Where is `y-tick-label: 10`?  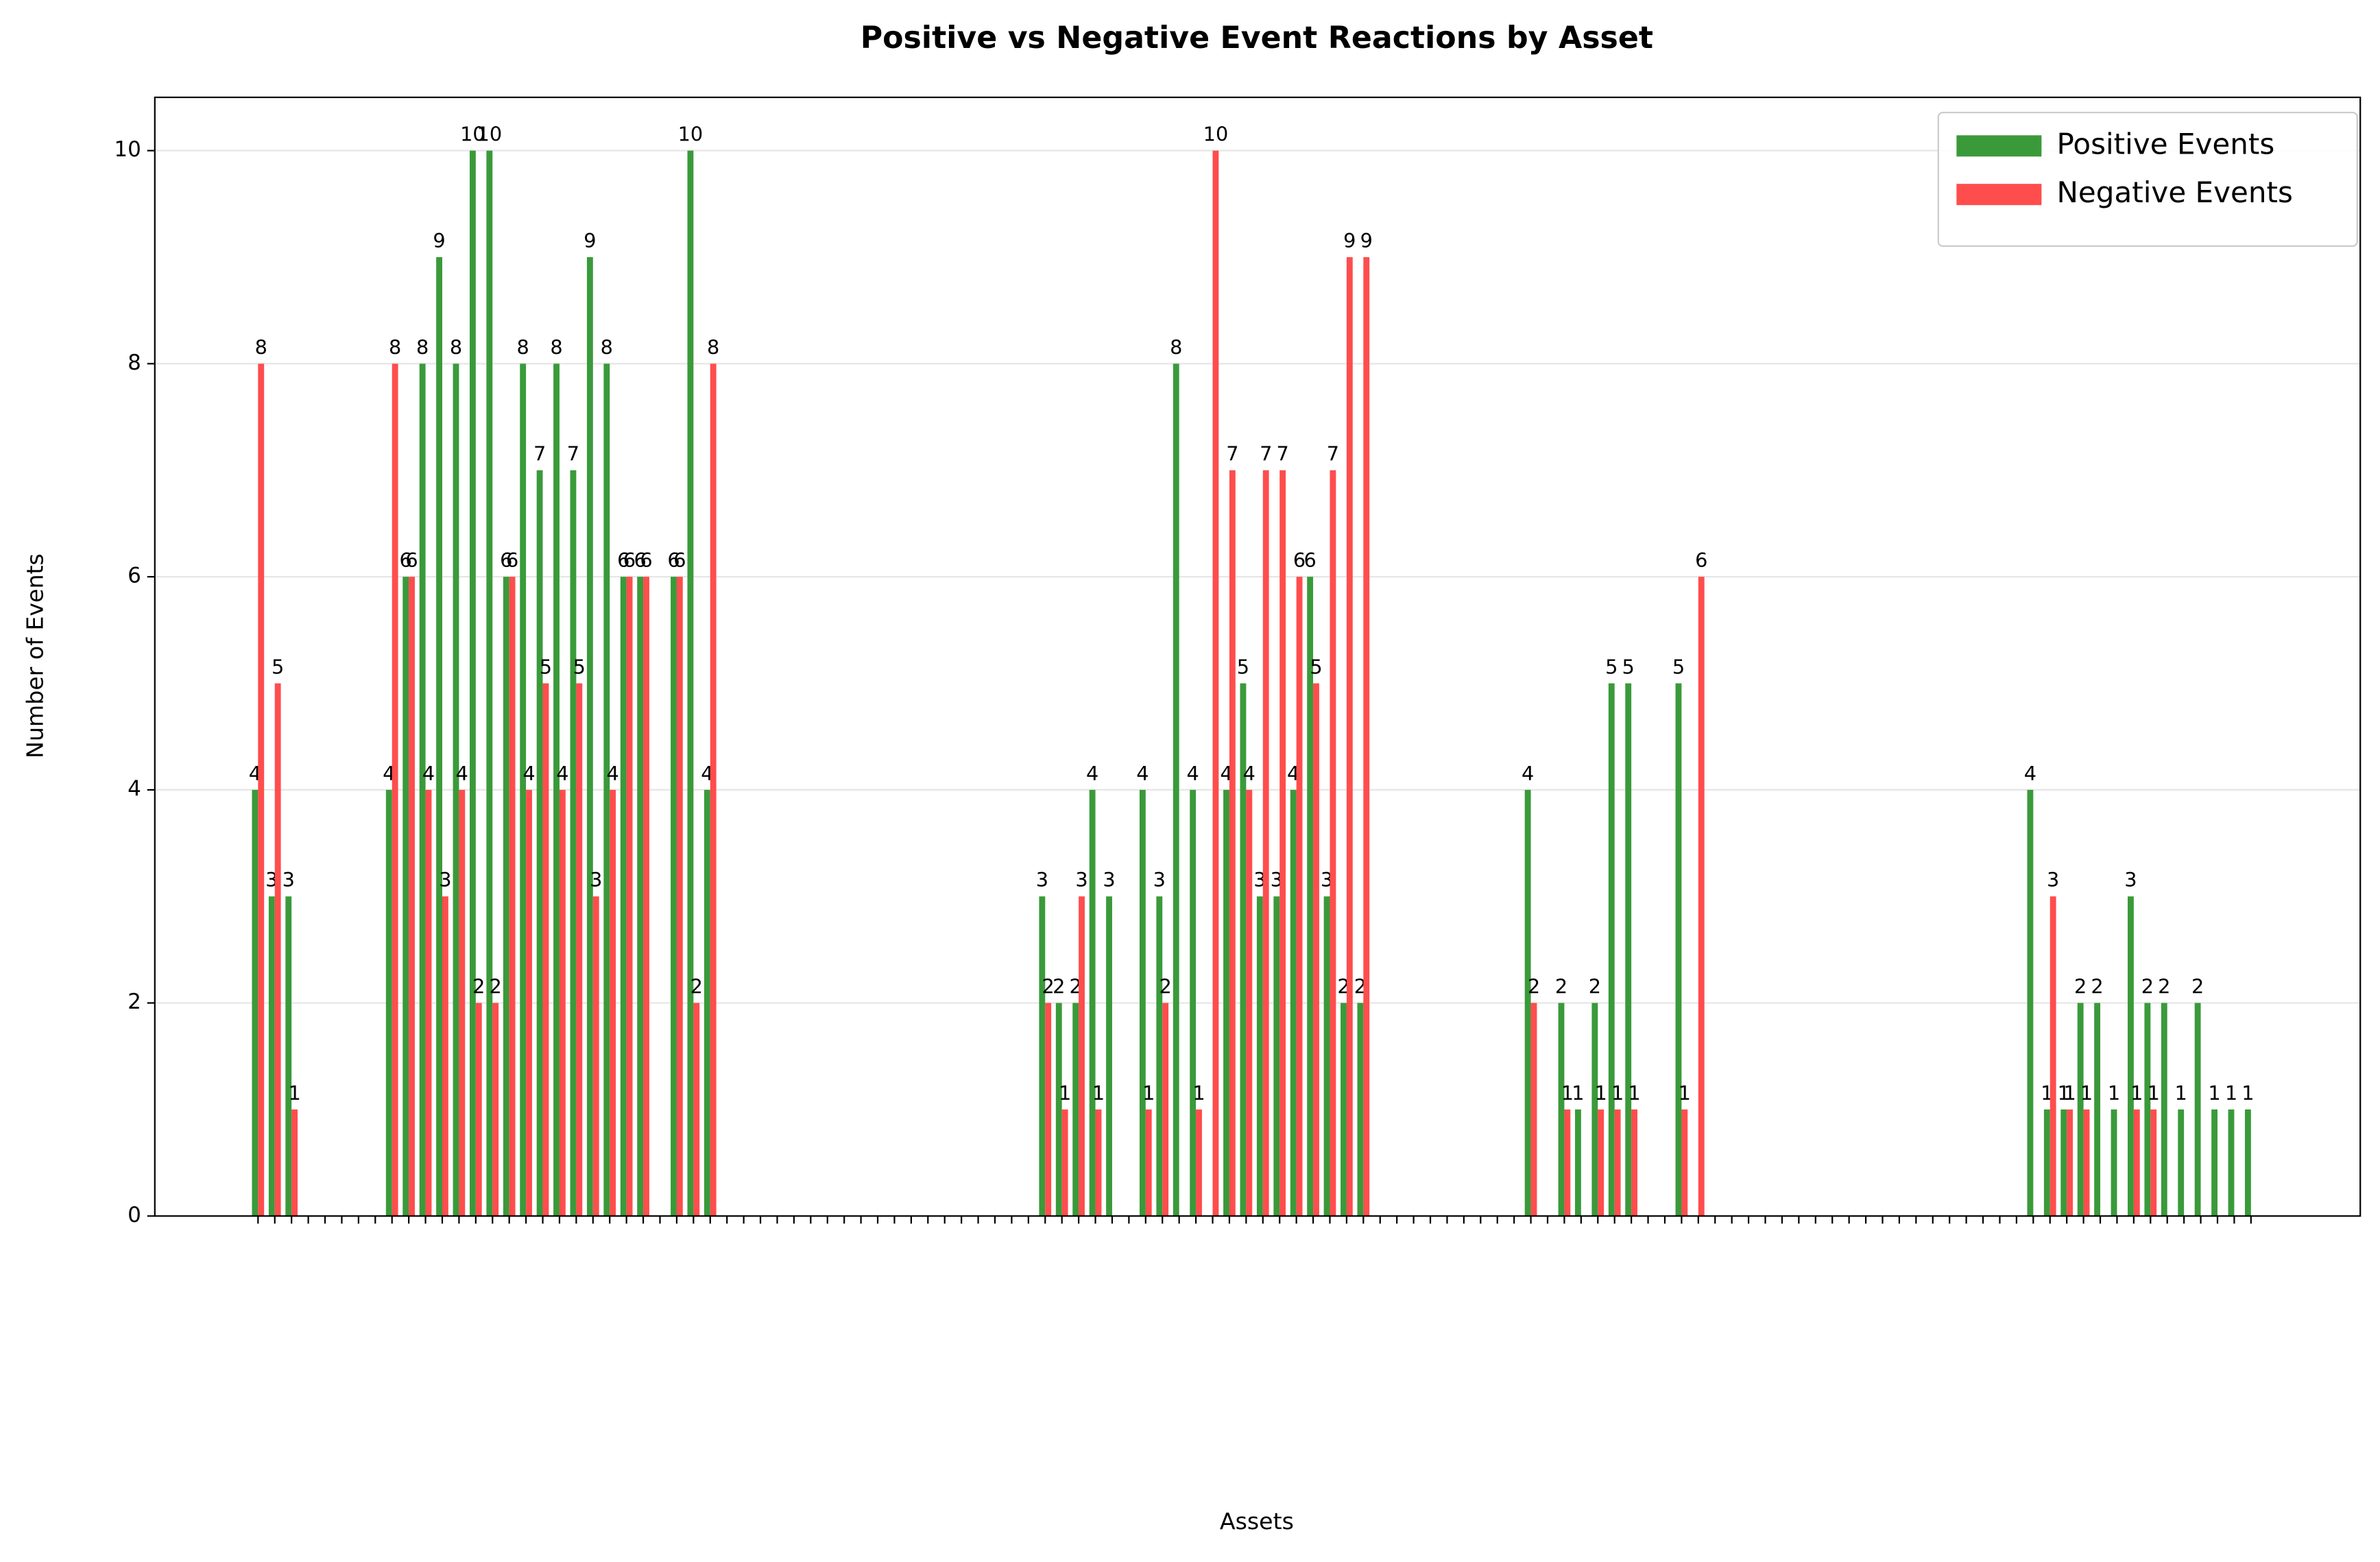
y-tick-label: 10 is located at coordinates (127, 150).